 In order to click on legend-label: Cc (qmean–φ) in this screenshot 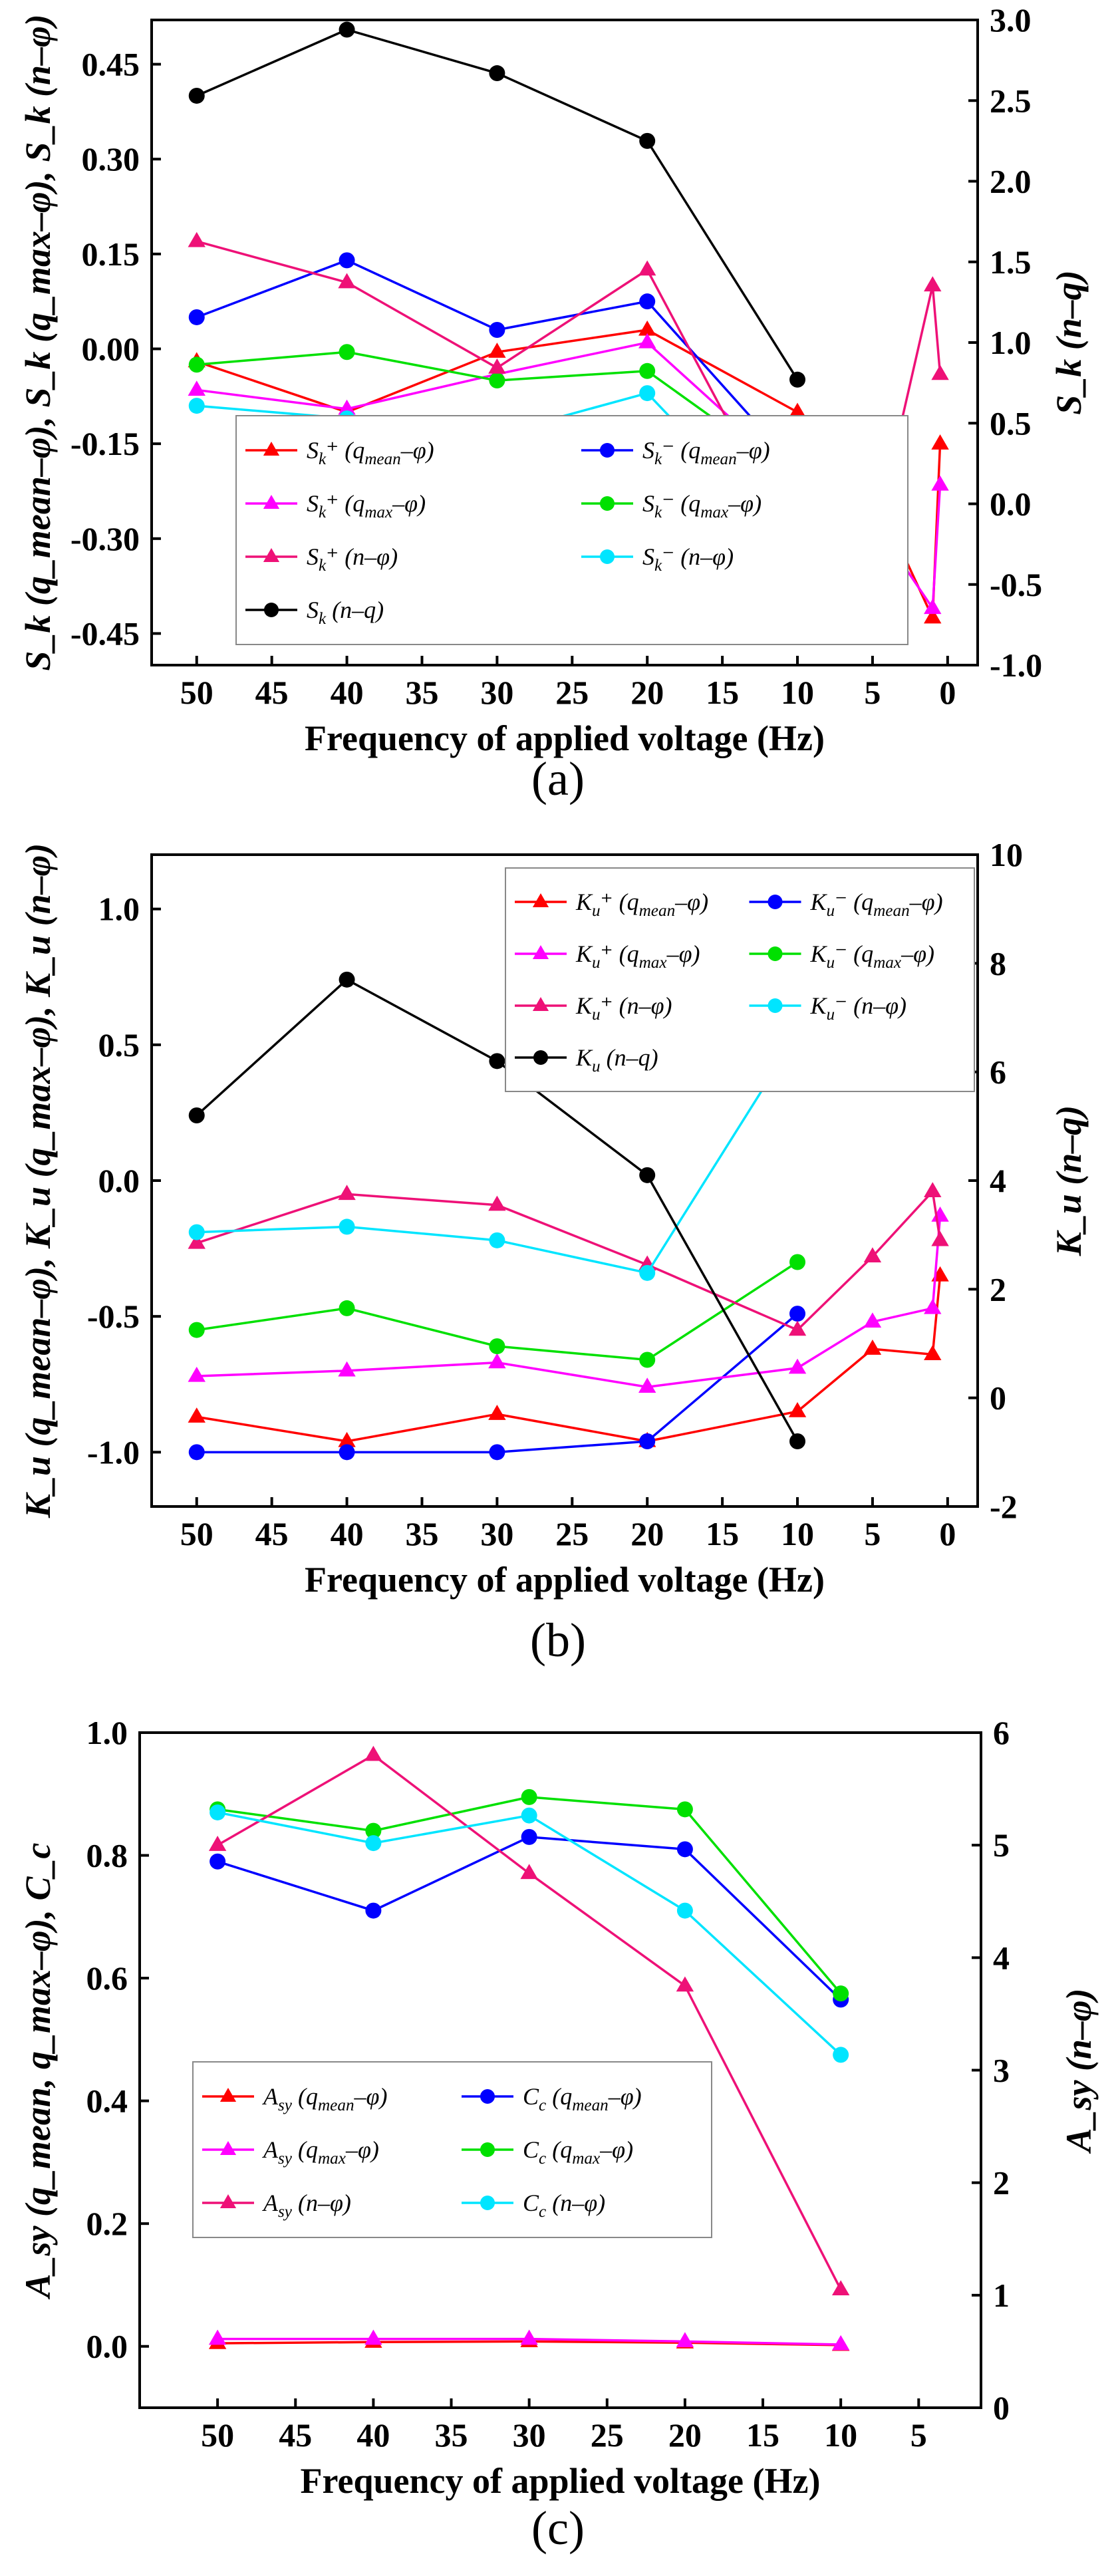, I will do `click(582, 2098)`.